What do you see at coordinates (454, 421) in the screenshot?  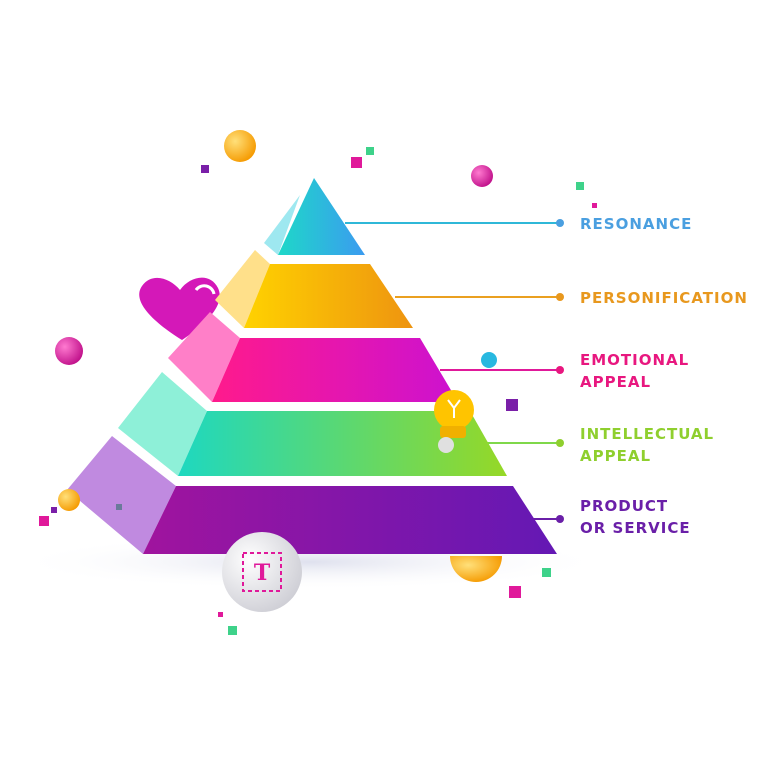 I see `lightbulb` at bounding box center [454, 421].